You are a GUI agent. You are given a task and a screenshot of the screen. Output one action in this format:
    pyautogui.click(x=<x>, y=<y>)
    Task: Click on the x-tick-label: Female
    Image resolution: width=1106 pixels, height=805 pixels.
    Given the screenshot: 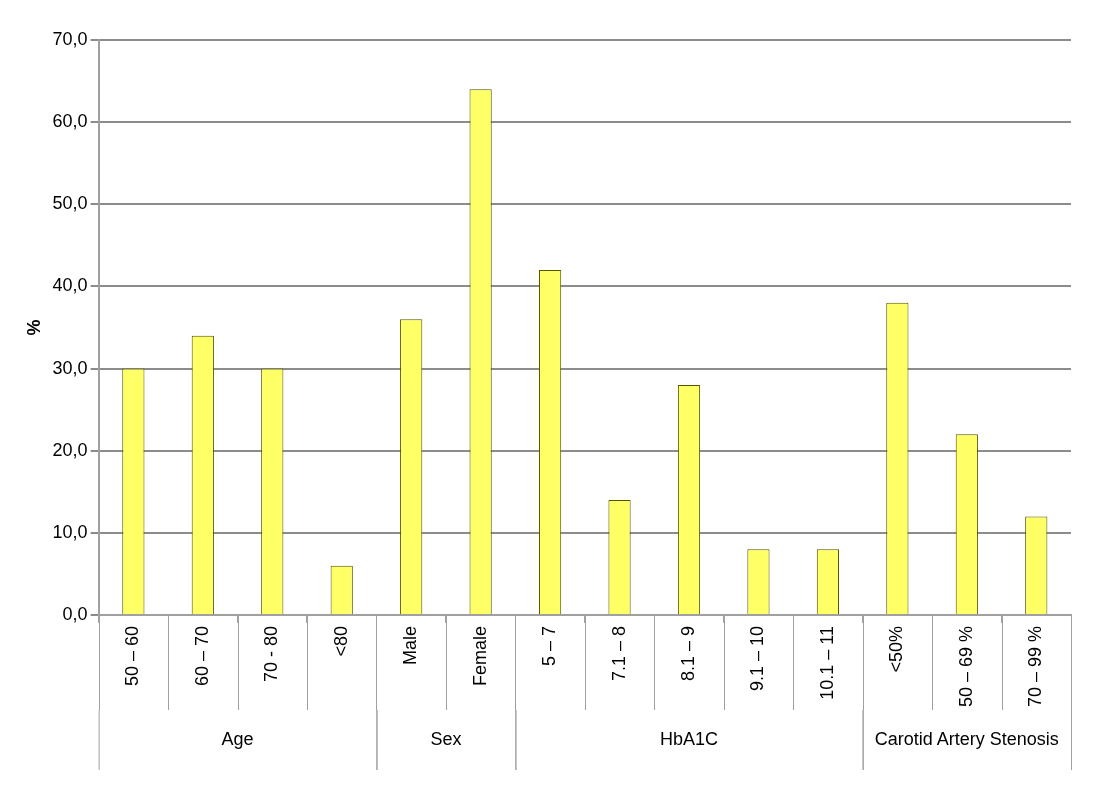 What is the action you would take?
    pyautogui.click(x=479, y=655)
    